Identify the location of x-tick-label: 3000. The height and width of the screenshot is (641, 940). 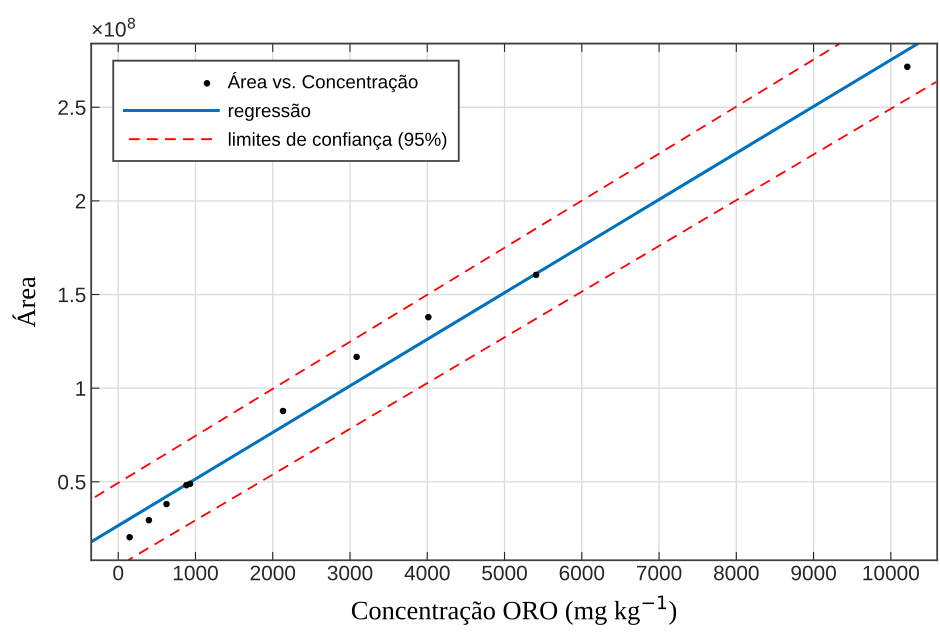
(350, 573).